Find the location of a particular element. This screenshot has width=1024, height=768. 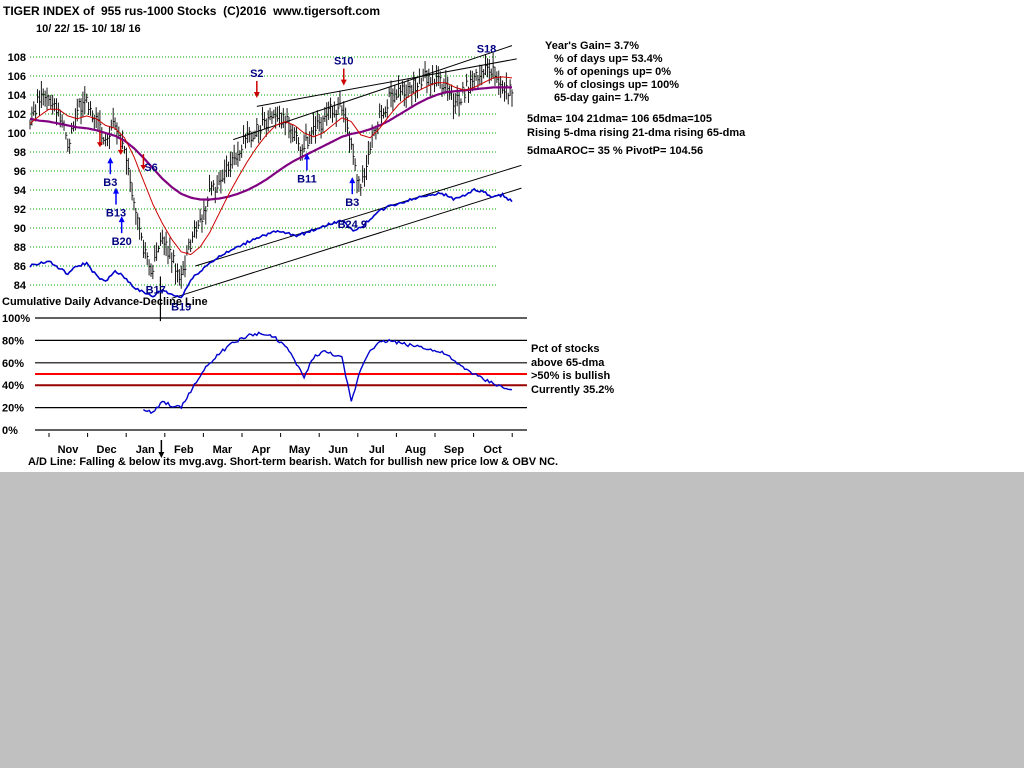

stat-65day-gain: 65-day gain= 1.7% is located at coordinates (602, 98).